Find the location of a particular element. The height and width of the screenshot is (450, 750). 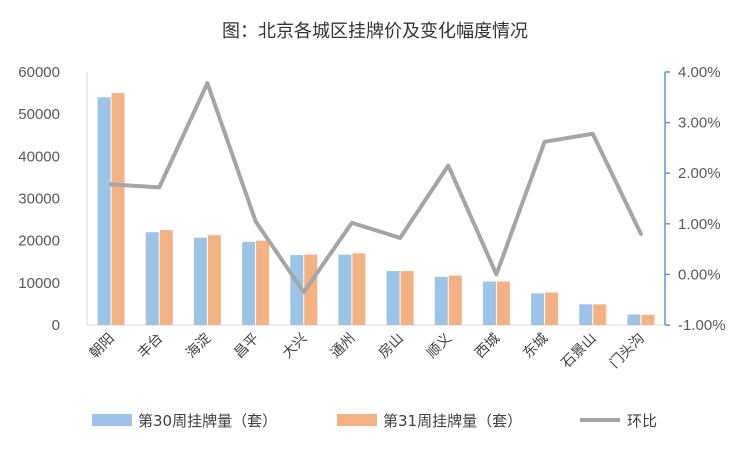

category-label: 大兴 is located at coordinates (294, 346).